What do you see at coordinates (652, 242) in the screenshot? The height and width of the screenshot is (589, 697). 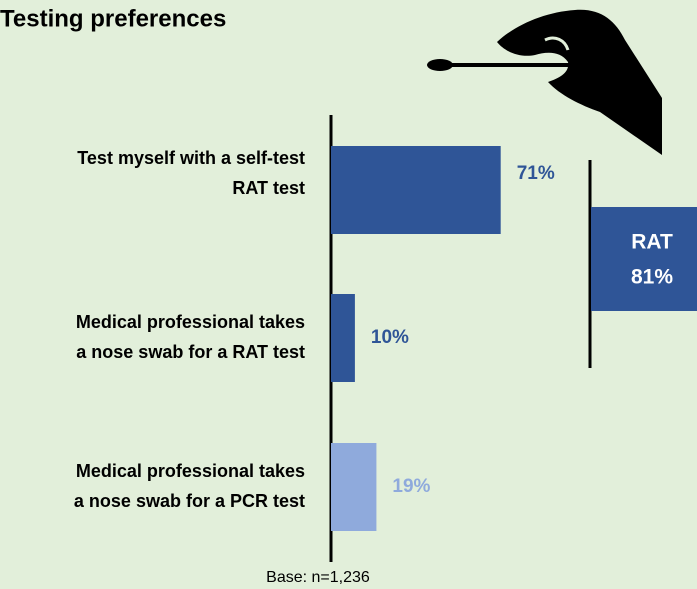 I see `summary-label: RAT` at bounding box center [652, 242].